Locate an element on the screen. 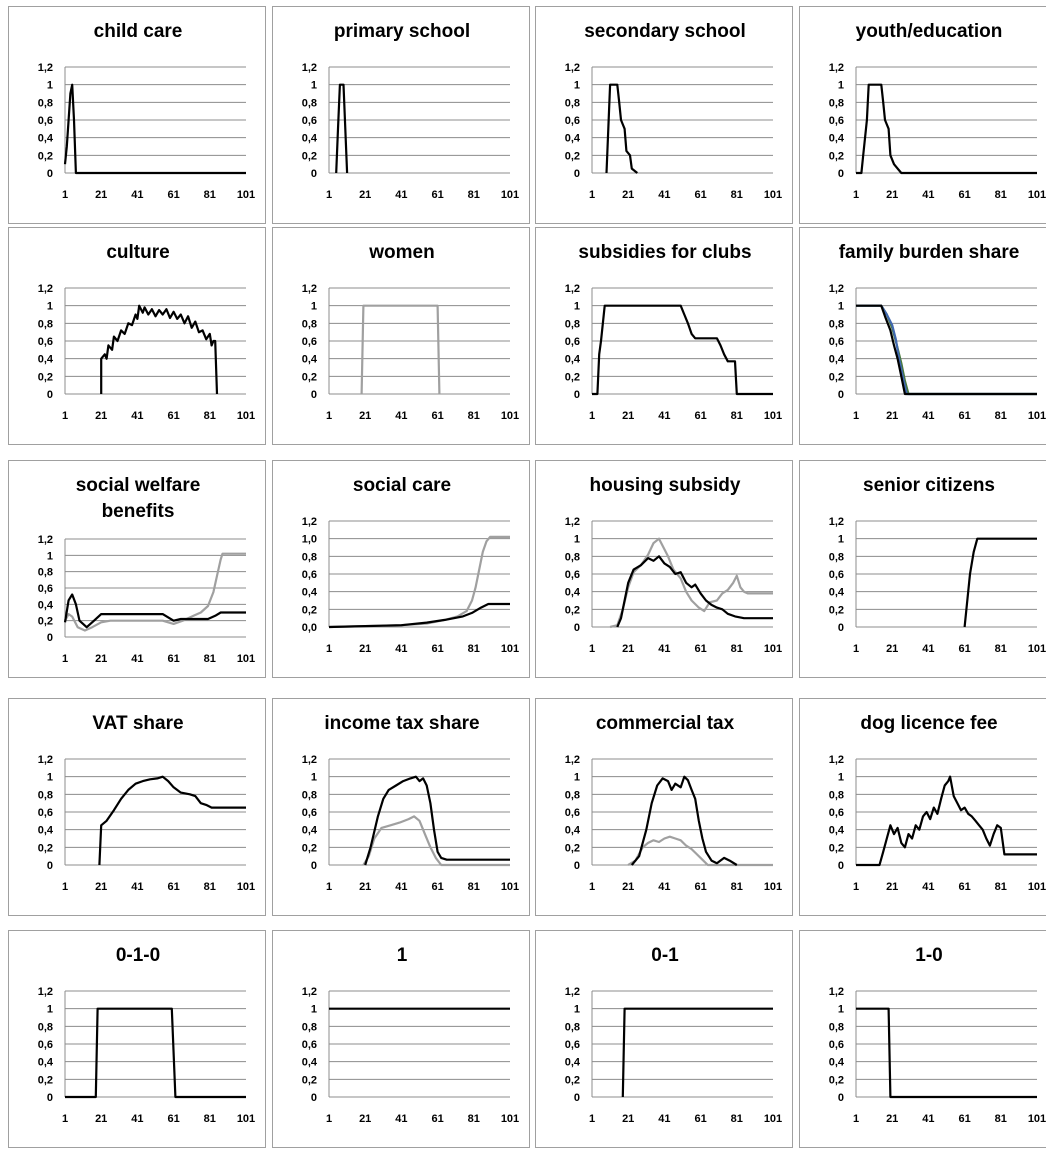 This screenshot has height=1160, width=1046. chart-panel: 1-0 0 0,2 0,4 0,6 0,8 1 1,2 1 21 41 61 81 101 is located at coordinates (922, 1039).